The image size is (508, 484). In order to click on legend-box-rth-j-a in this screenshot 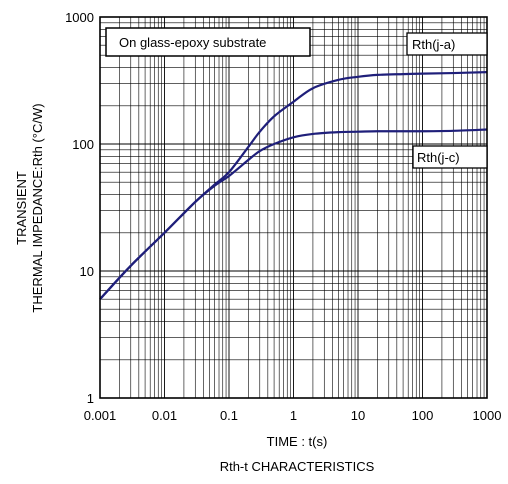, I will do `click(447, 44)`.